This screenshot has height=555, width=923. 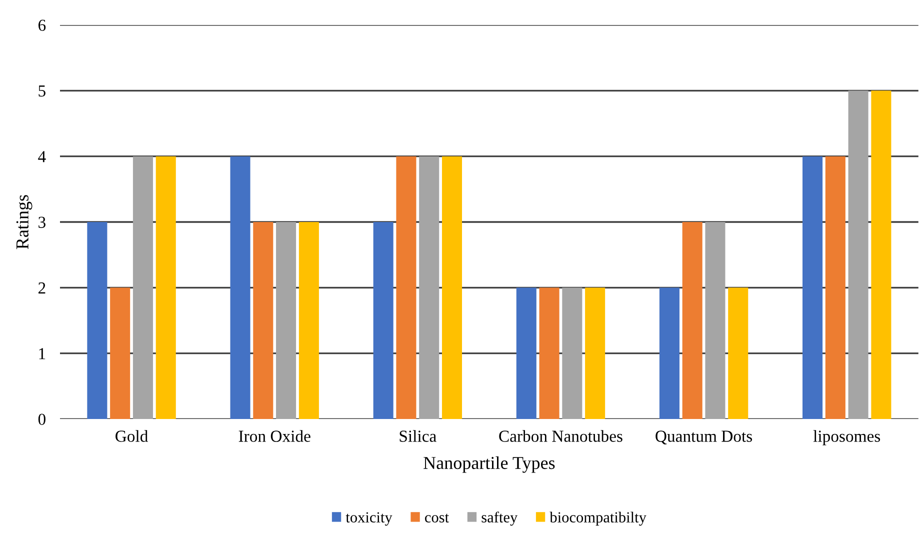 I want to click on x-axis-title: Nanopartile Types, so click(x=489, y=464).